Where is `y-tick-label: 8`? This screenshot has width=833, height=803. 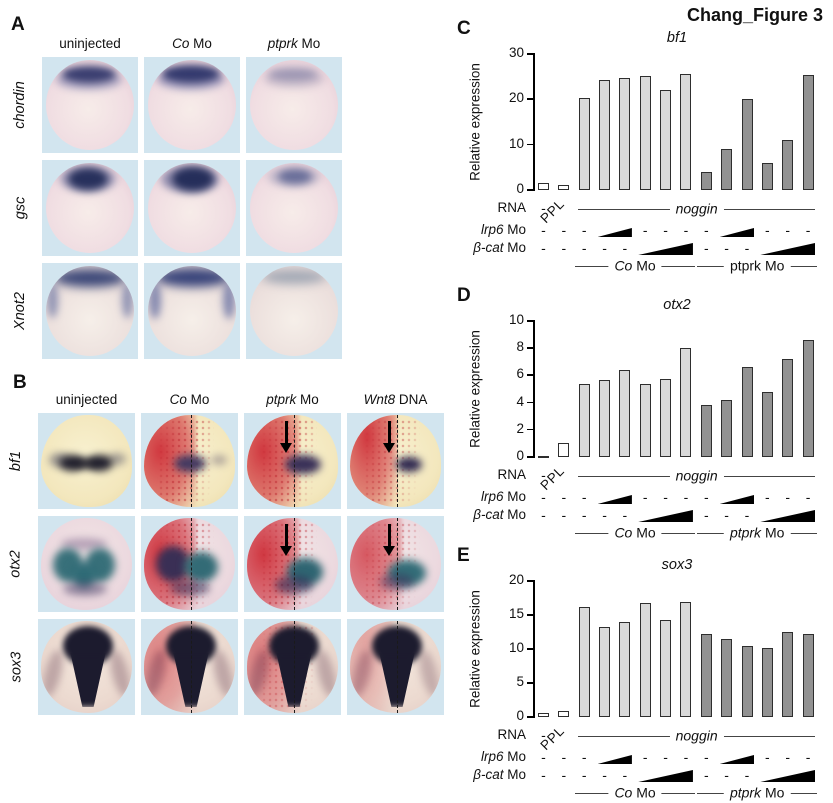 y-tick-label: 8 is located at coordinates (520, 347).